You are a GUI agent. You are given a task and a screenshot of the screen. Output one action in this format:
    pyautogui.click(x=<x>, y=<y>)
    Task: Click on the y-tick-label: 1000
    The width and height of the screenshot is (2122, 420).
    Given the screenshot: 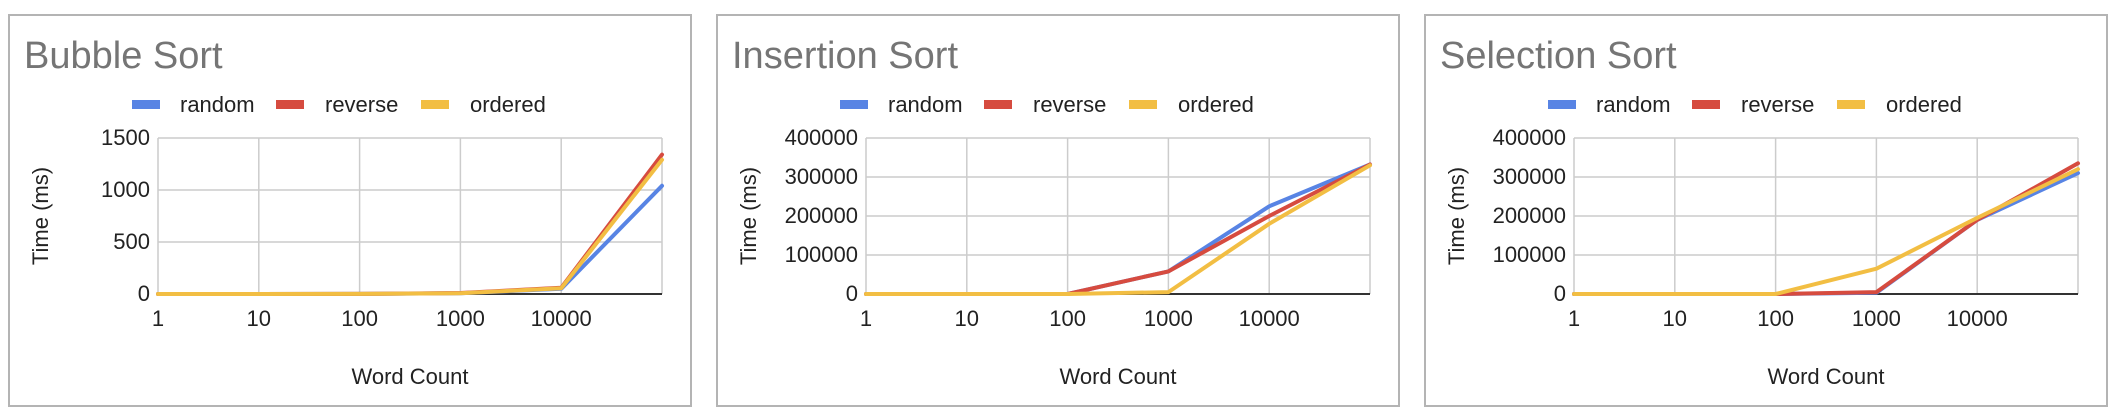 What is the action you would take?
    pyautogui.click(x=125, y=189)
    